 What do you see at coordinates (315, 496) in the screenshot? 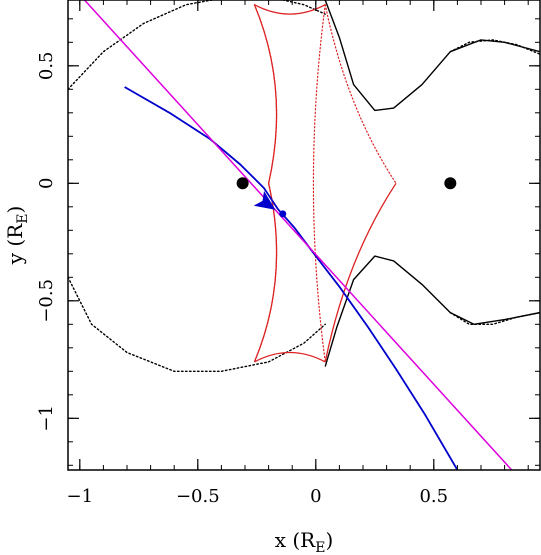
I see `x-tick-label: 0` at bounding box center [315, 496].